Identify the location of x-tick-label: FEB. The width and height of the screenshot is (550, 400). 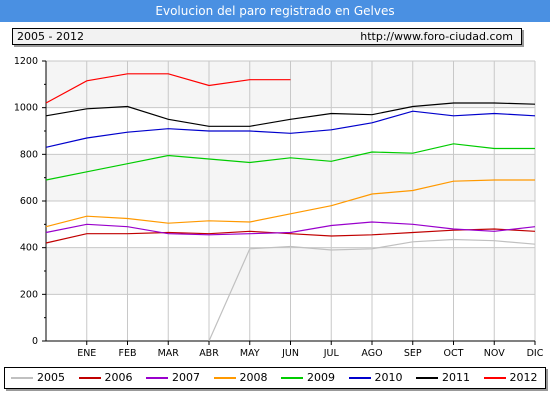
(128, 353).